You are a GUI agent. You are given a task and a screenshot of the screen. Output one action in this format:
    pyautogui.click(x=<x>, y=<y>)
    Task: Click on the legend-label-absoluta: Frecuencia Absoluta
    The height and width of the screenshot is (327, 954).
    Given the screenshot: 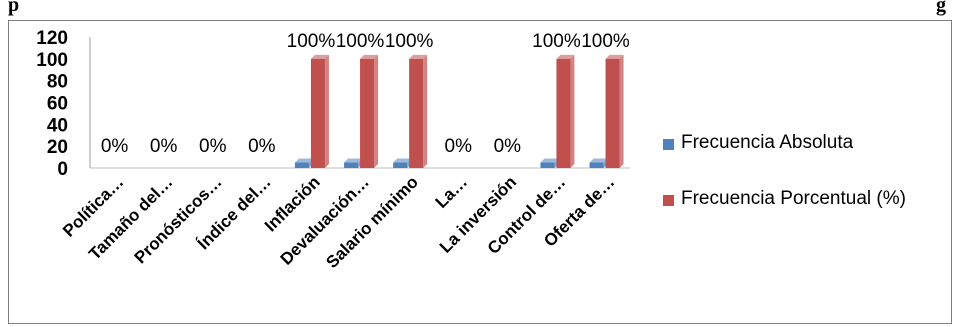 What is the action you would take?
    pyautogui.click(x=767, y=142)
    